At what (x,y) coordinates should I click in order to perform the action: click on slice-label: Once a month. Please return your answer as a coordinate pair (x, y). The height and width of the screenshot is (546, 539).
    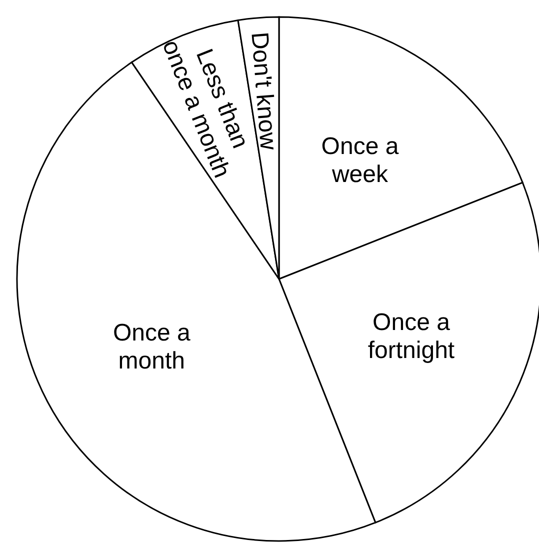
    Looking at the image, I should click on (151, 346).